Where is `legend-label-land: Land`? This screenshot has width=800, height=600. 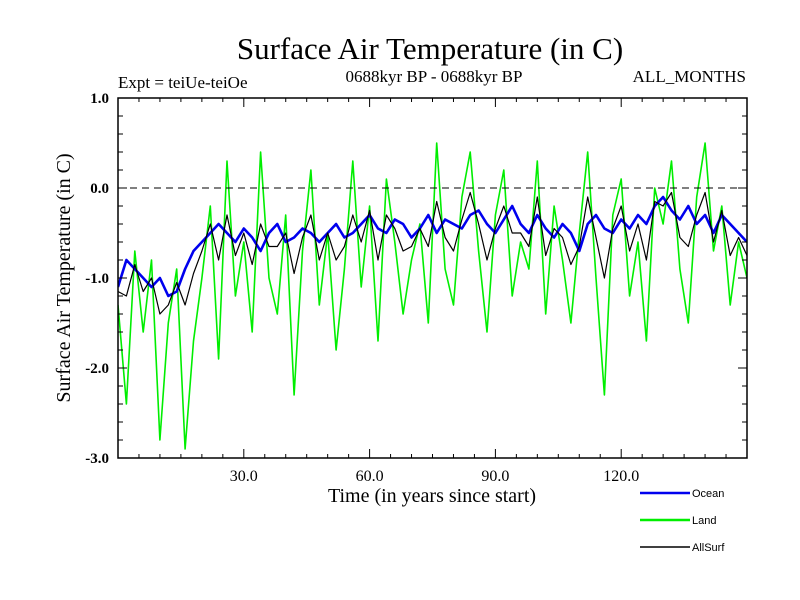
legend-label-land: Land is located at coordinates (704, 521).